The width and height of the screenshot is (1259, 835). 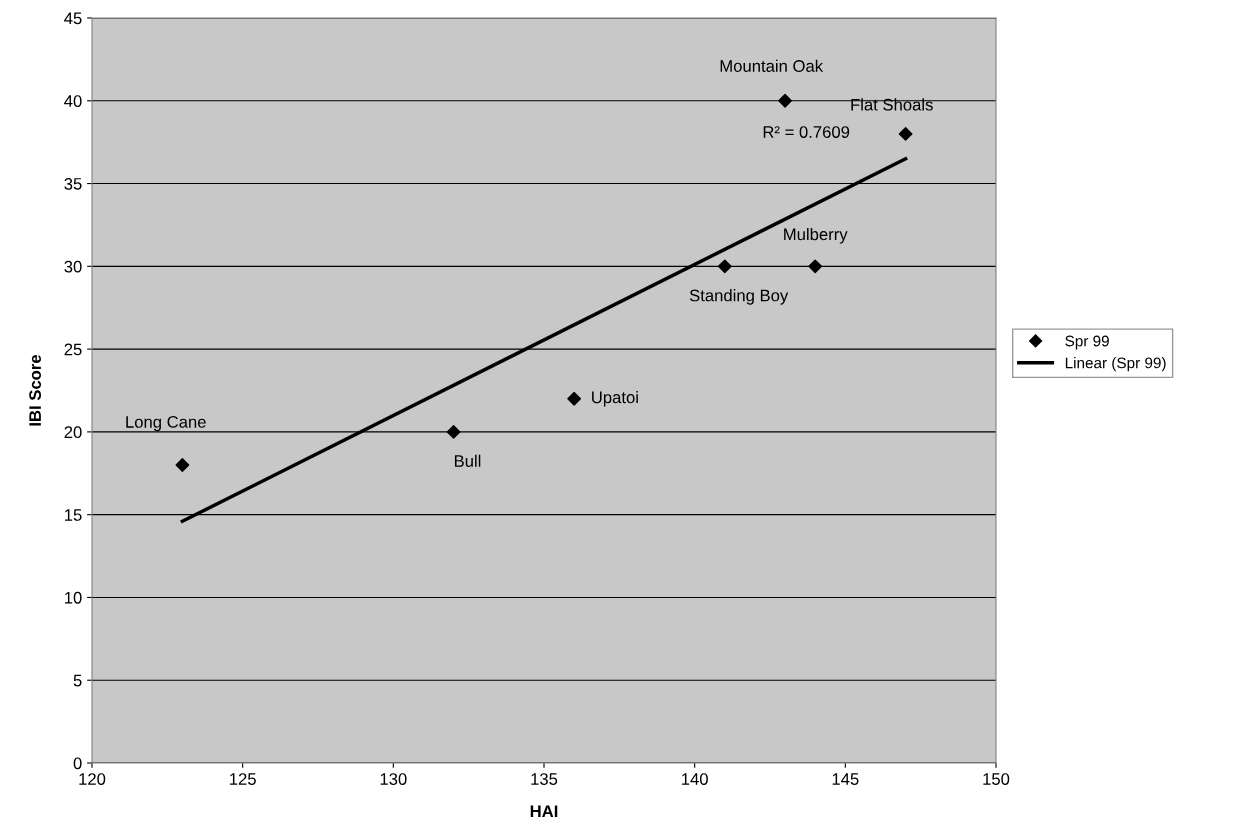 What do you see at coordinates (845, 779) in the screenshot?
I see `x-tick-label: 145` at bounding box center [845, 779].